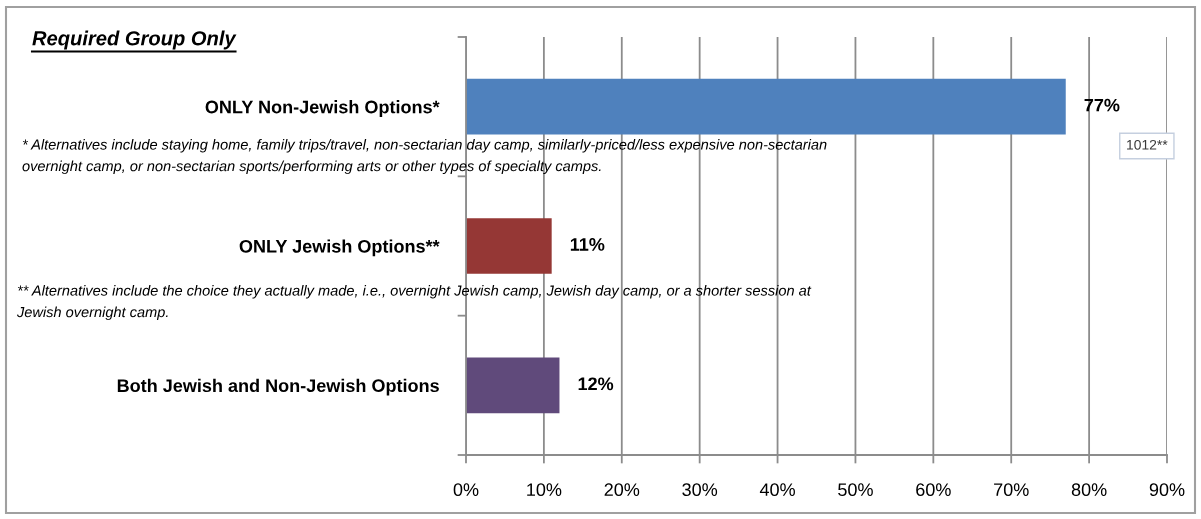  Describe the element at coordinates (1102, 105) in the screenshot. I see `data-label: 77%` at that location.